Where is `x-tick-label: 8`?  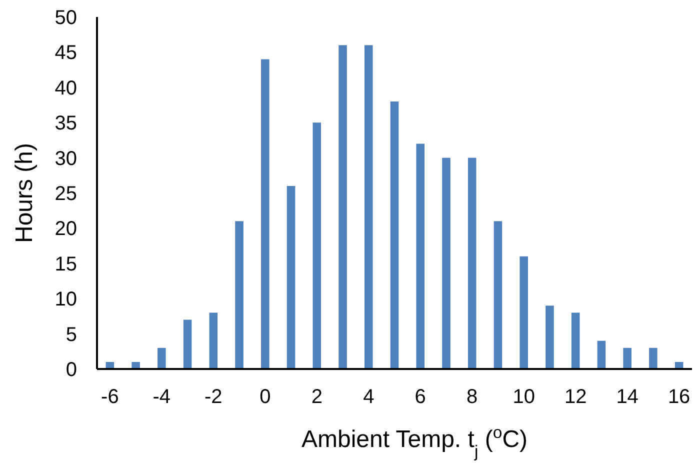 x-tick-label: 8 is located at coordinates (472, 397).